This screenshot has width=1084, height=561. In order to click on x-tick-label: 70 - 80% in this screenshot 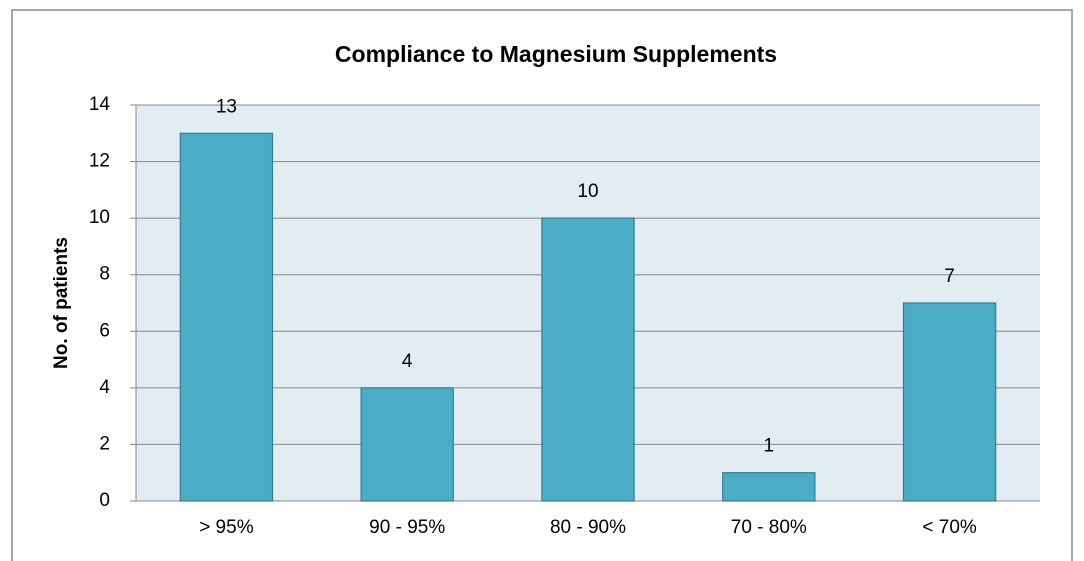, I will do `click(769, 527)`.